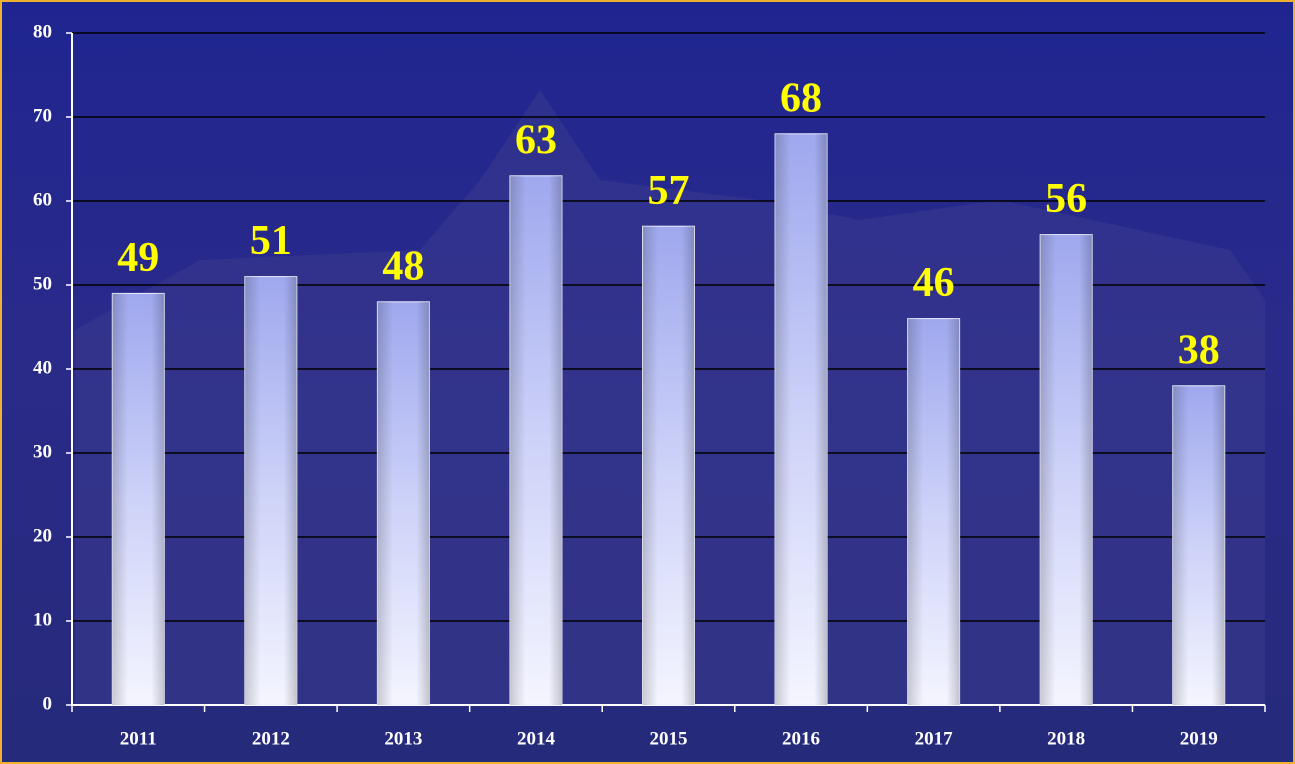 This screenshot has width=1295, height=764. What do you see at coordinates (801, 98) in the screenshot?
I see `data-label: 68` at bounding box center [801, 98].